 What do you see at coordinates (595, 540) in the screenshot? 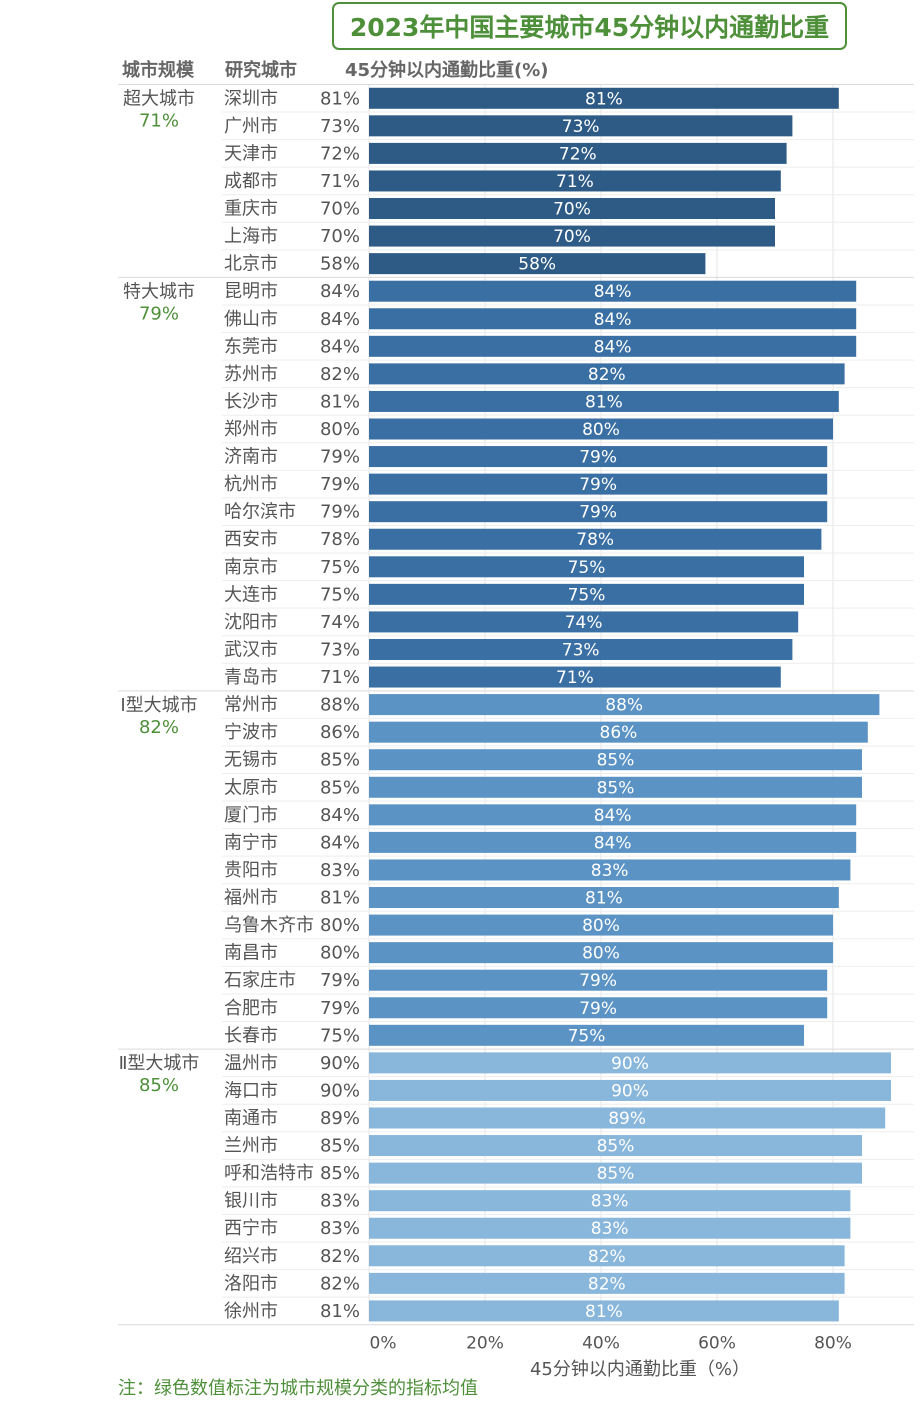
I see `bar-data-label: 78%` at bounding box center [595, 540].